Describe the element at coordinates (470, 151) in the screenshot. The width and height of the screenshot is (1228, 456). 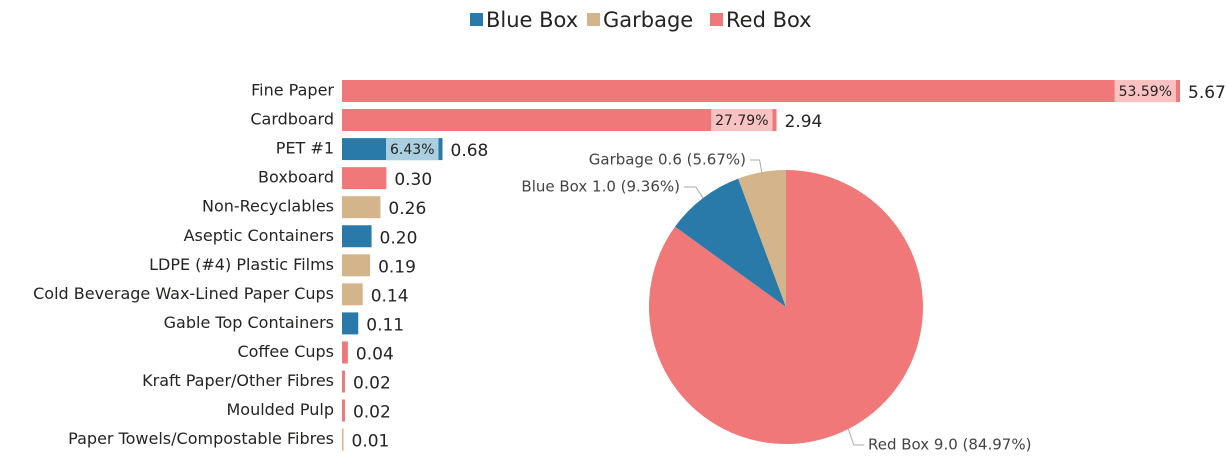
I see `value-label: 0.68` at that location.